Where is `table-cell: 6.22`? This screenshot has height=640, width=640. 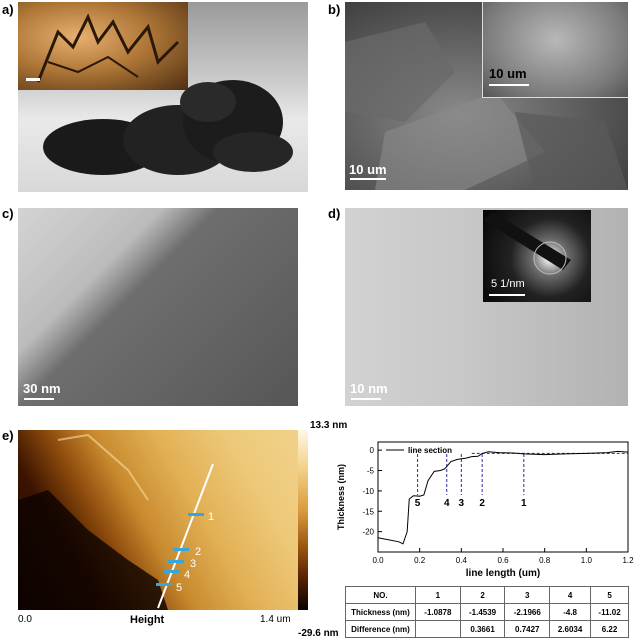 table-cell: 6.22 is located at coordinates (609, 629).